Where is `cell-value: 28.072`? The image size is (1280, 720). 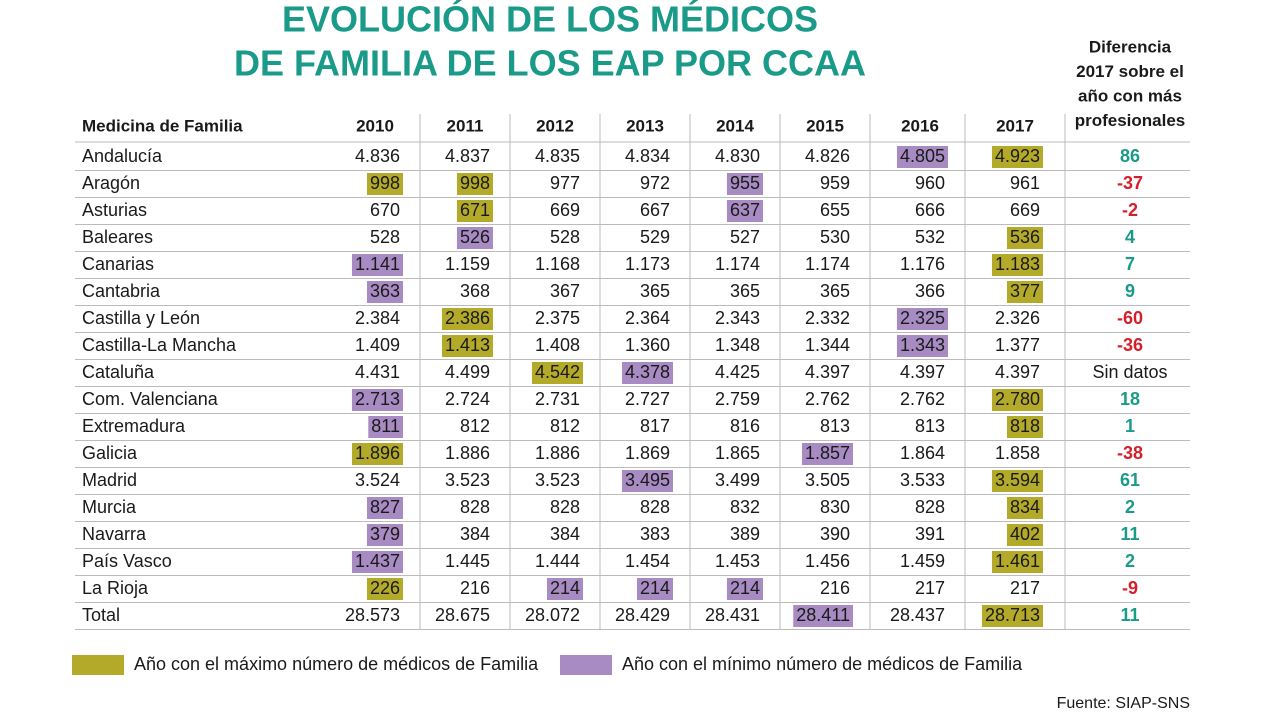 cell-value: 28.072 is located at coordinates (552, 615).